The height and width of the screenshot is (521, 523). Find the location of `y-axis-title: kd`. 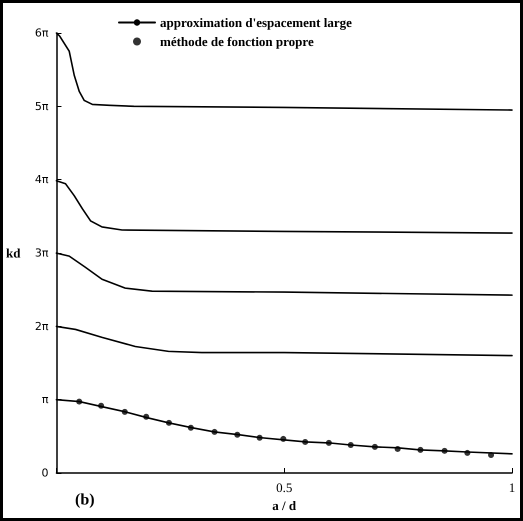

y-axis-title: kd is located at coordinates (14, 253).